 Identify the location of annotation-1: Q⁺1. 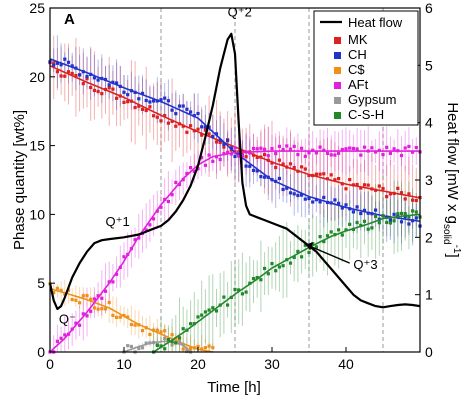
(118, 221).